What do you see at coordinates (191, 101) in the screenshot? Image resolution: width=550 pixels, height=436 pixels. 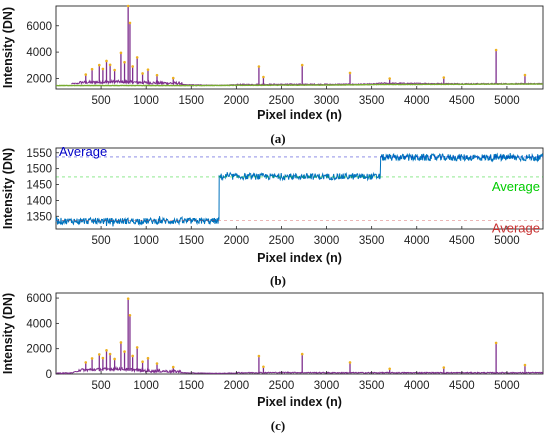 I see `x-tick-label-a-3: 1500` at bounding box center [191, 101].